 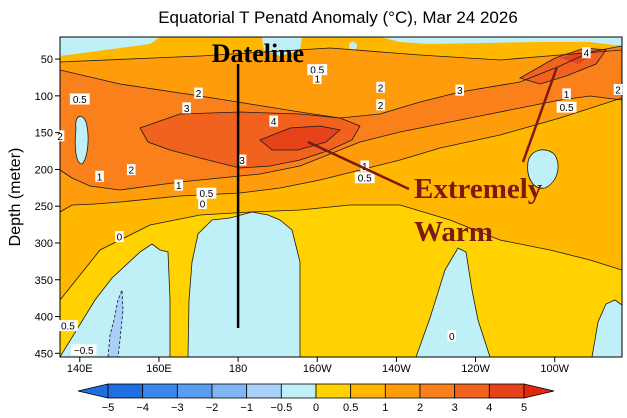 What do you see at coordinates (15, 197) in the screenshot?
I see `y-axis-label: Depth (meter)` at bounding box center [15, 197].